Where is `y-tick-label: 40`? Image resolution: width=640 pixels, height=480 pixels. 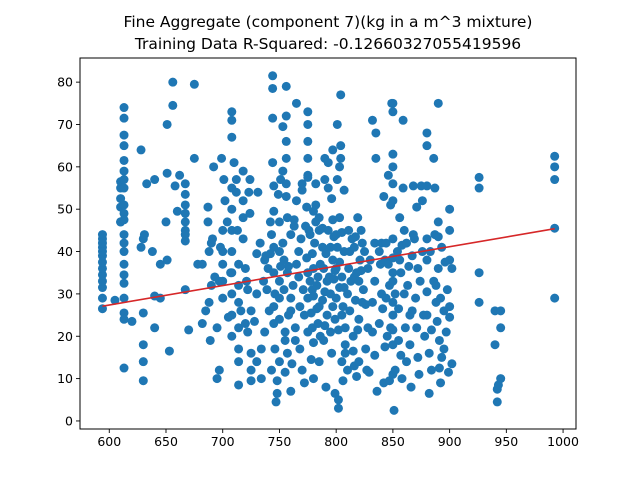 y-tick-label: 40 is located at coordinates (65, 251).